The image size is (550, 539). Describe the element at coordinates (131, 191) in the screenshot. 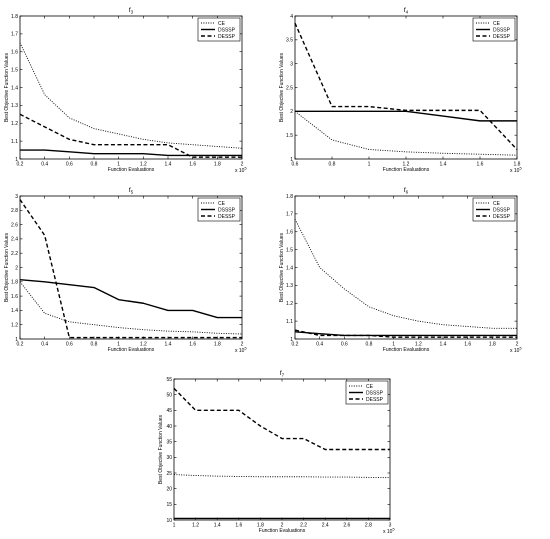

I see `chart-title: f5` at that location.